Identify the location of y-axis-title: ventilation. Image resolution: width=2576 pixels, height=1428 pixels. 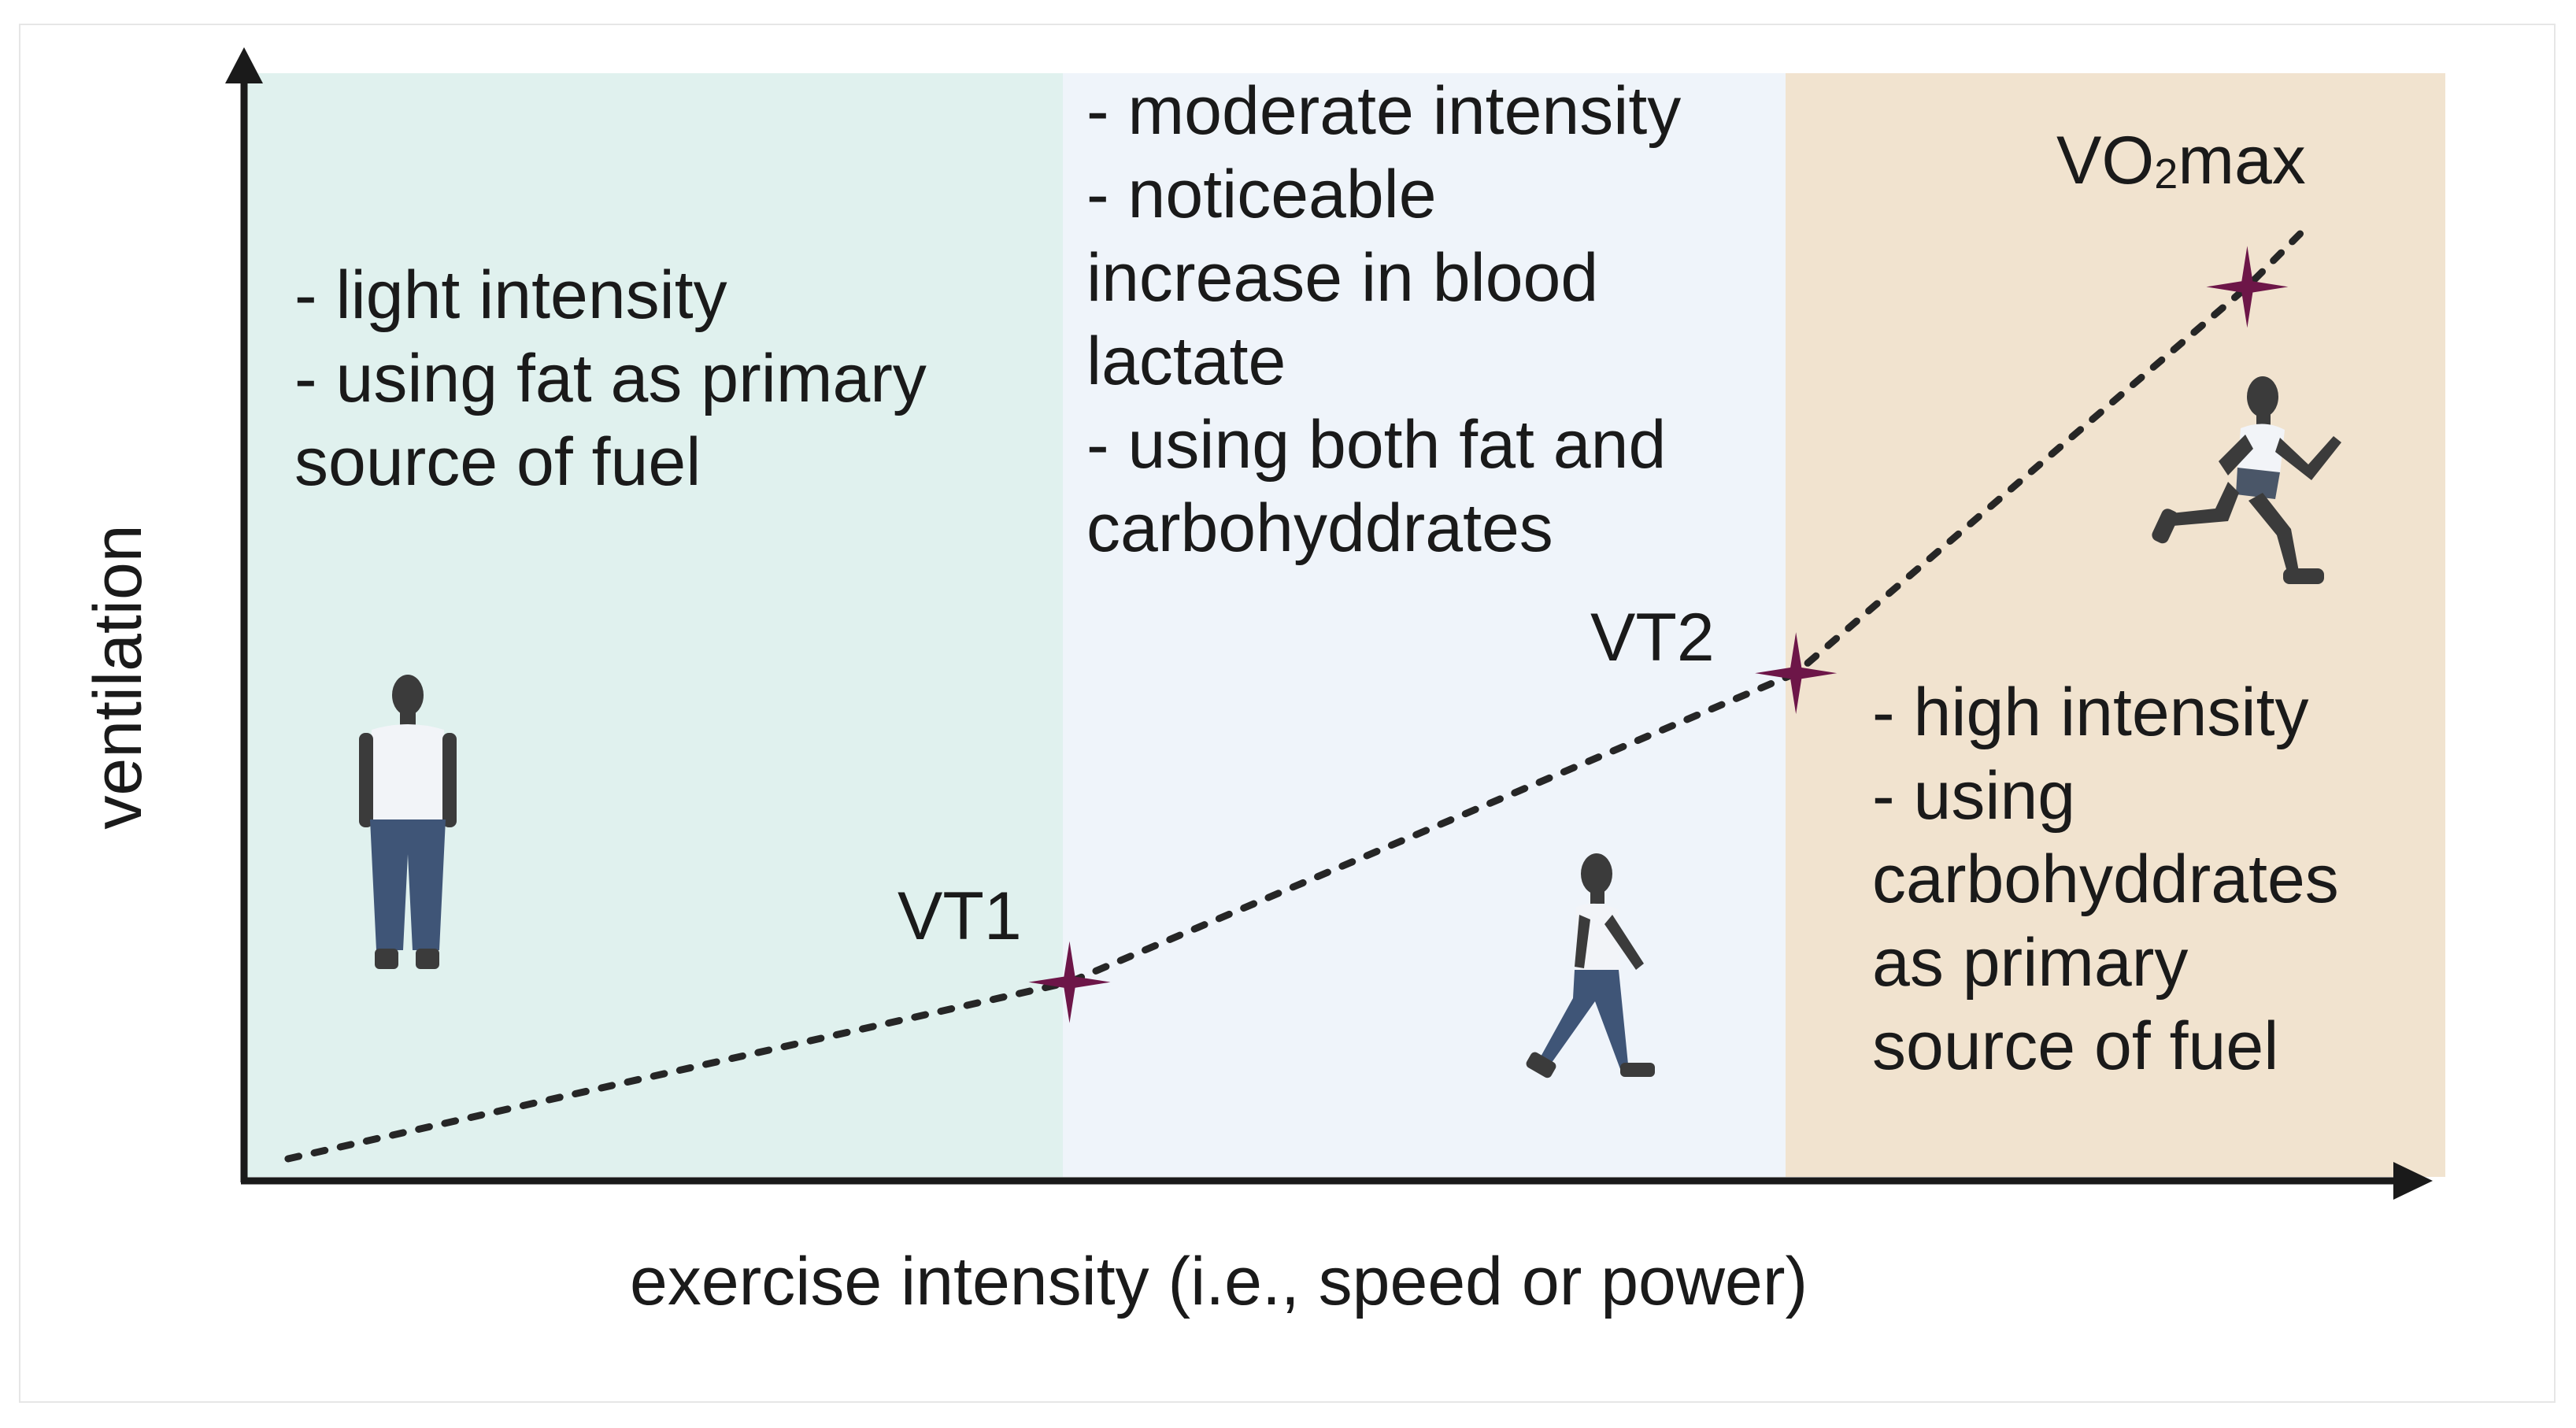
(118, 677).